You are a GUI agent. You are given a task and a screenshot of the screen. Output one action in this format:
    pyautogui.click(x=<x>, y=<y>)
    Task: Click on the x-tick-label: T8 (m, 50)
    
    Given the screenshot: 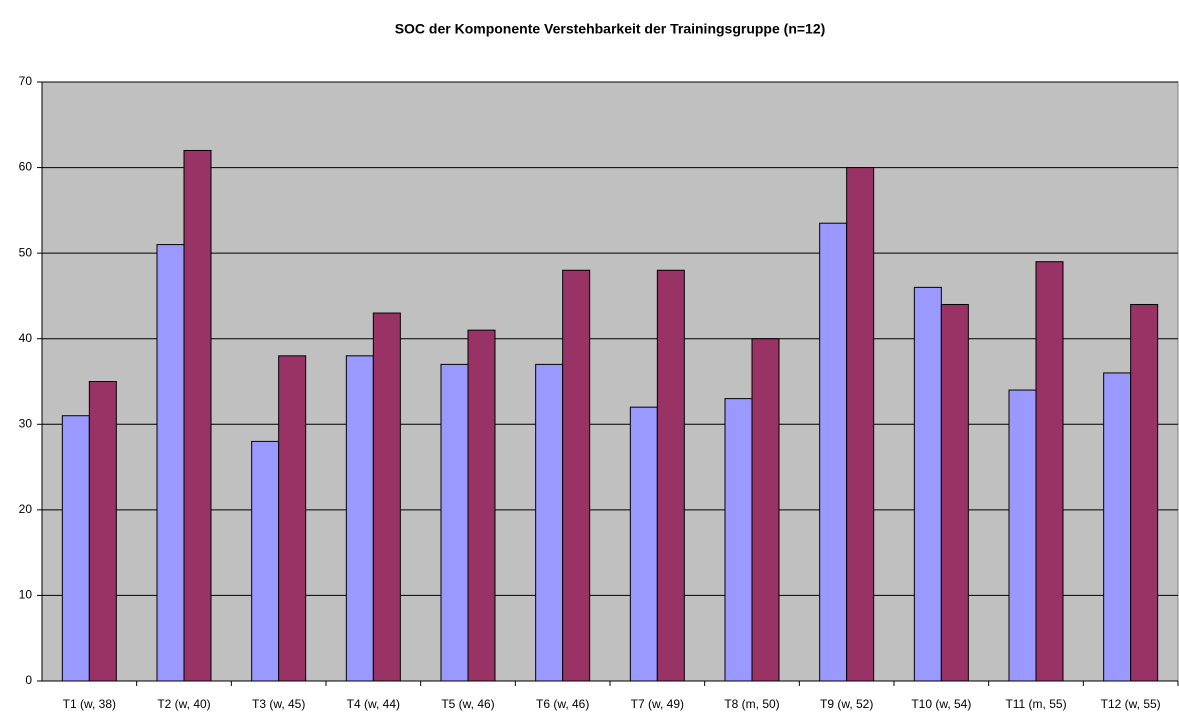 What is the action you would take?
    pyautogui.click(x=751, y=704)
    